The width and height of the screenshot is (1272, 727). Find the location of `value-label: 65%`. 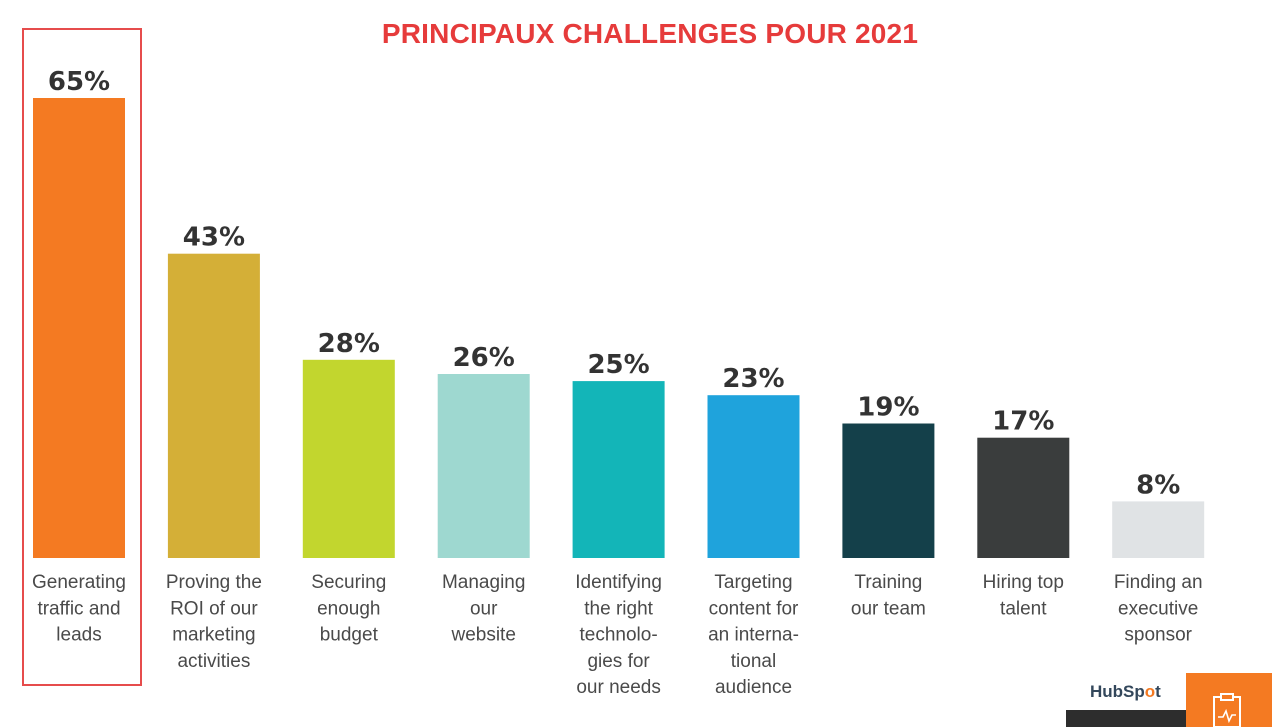

value-label: 65% is located at coordinates (79, 82).